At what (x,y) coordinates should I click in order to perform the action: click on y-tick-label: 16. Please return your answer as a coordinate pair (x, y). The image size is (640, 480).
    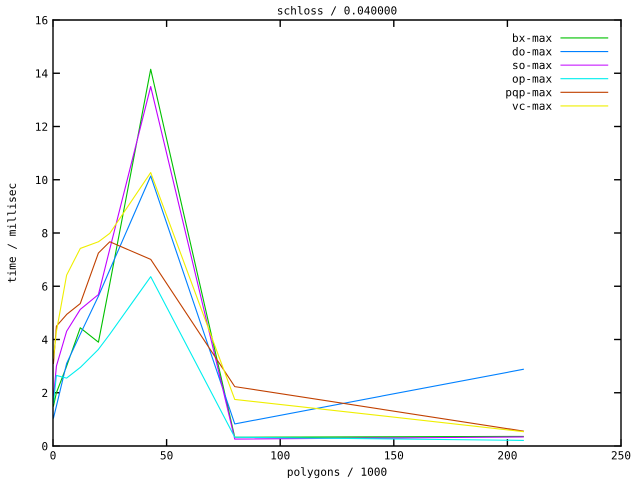
    Looking at the image, I should click on (42, 20).